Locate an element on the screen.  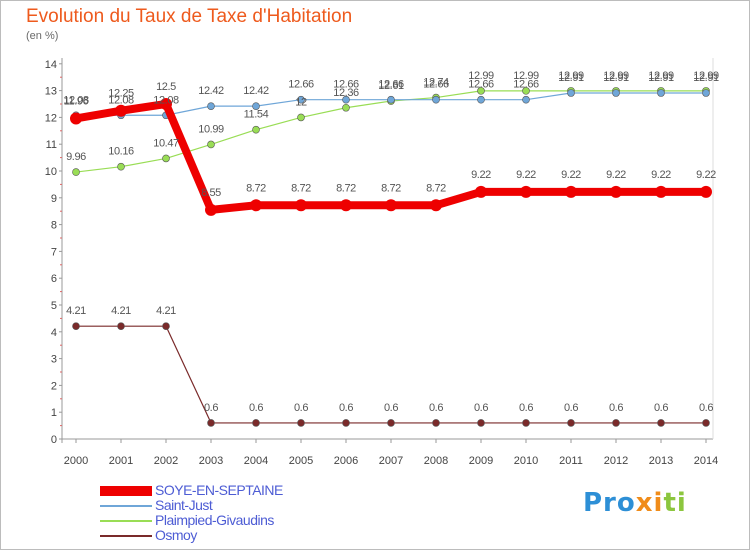
x-tick-label: 2008 is located at coordinates (436, 461).